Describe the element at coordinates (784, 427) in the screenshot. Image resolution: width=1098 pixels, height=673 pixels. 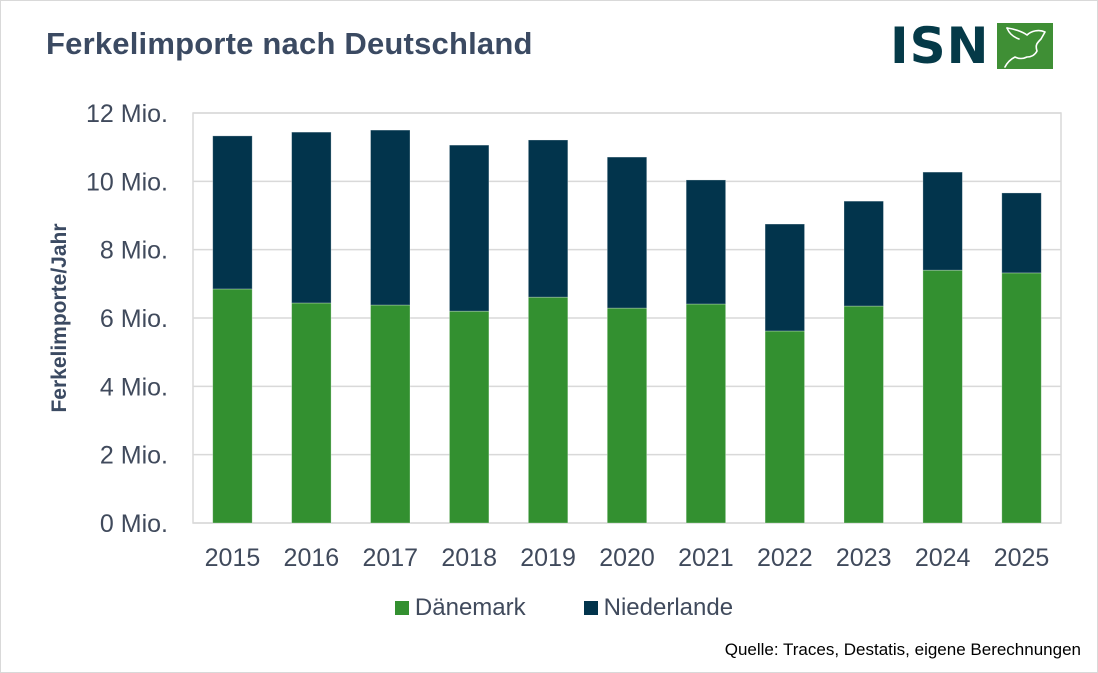
I see `bar-daenemark-2022` at that location.